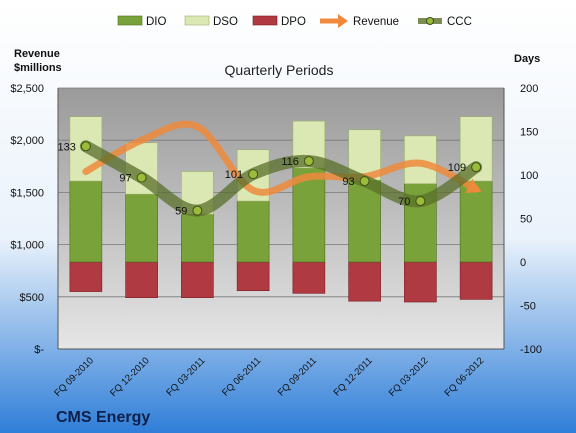 This screenshot has height=433, width=576. What do you see at coordinates (225, 22) in the screenshot?
I see `legend-label: DSO` at bounding box center [225, 22].